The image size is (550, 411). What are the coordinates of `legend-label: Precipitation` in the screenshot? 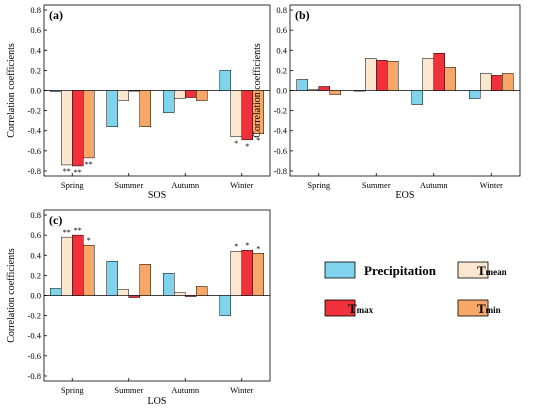 It's located at (400, 270).